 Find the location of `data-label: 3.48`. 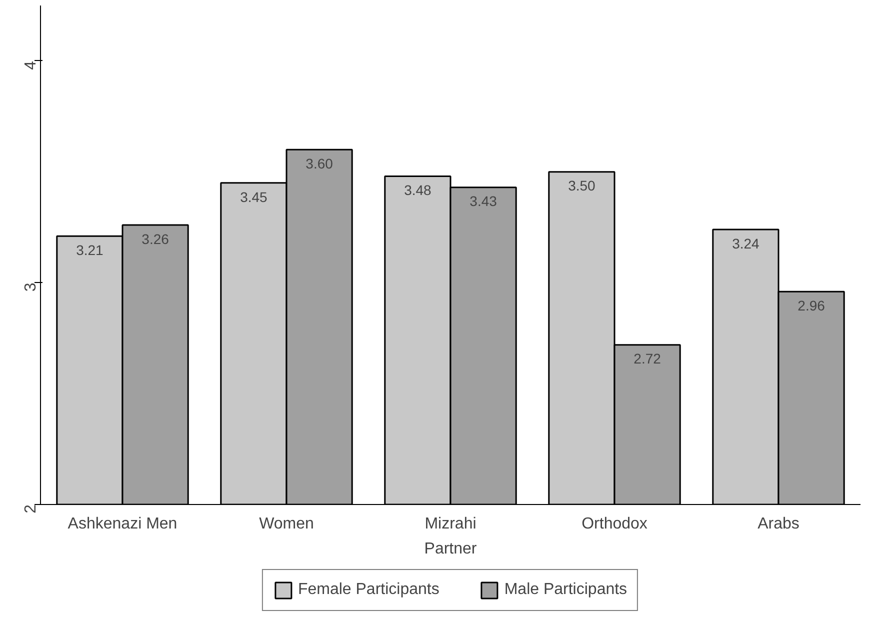

data-label: 3.48 is located at coordinates (418, 190).